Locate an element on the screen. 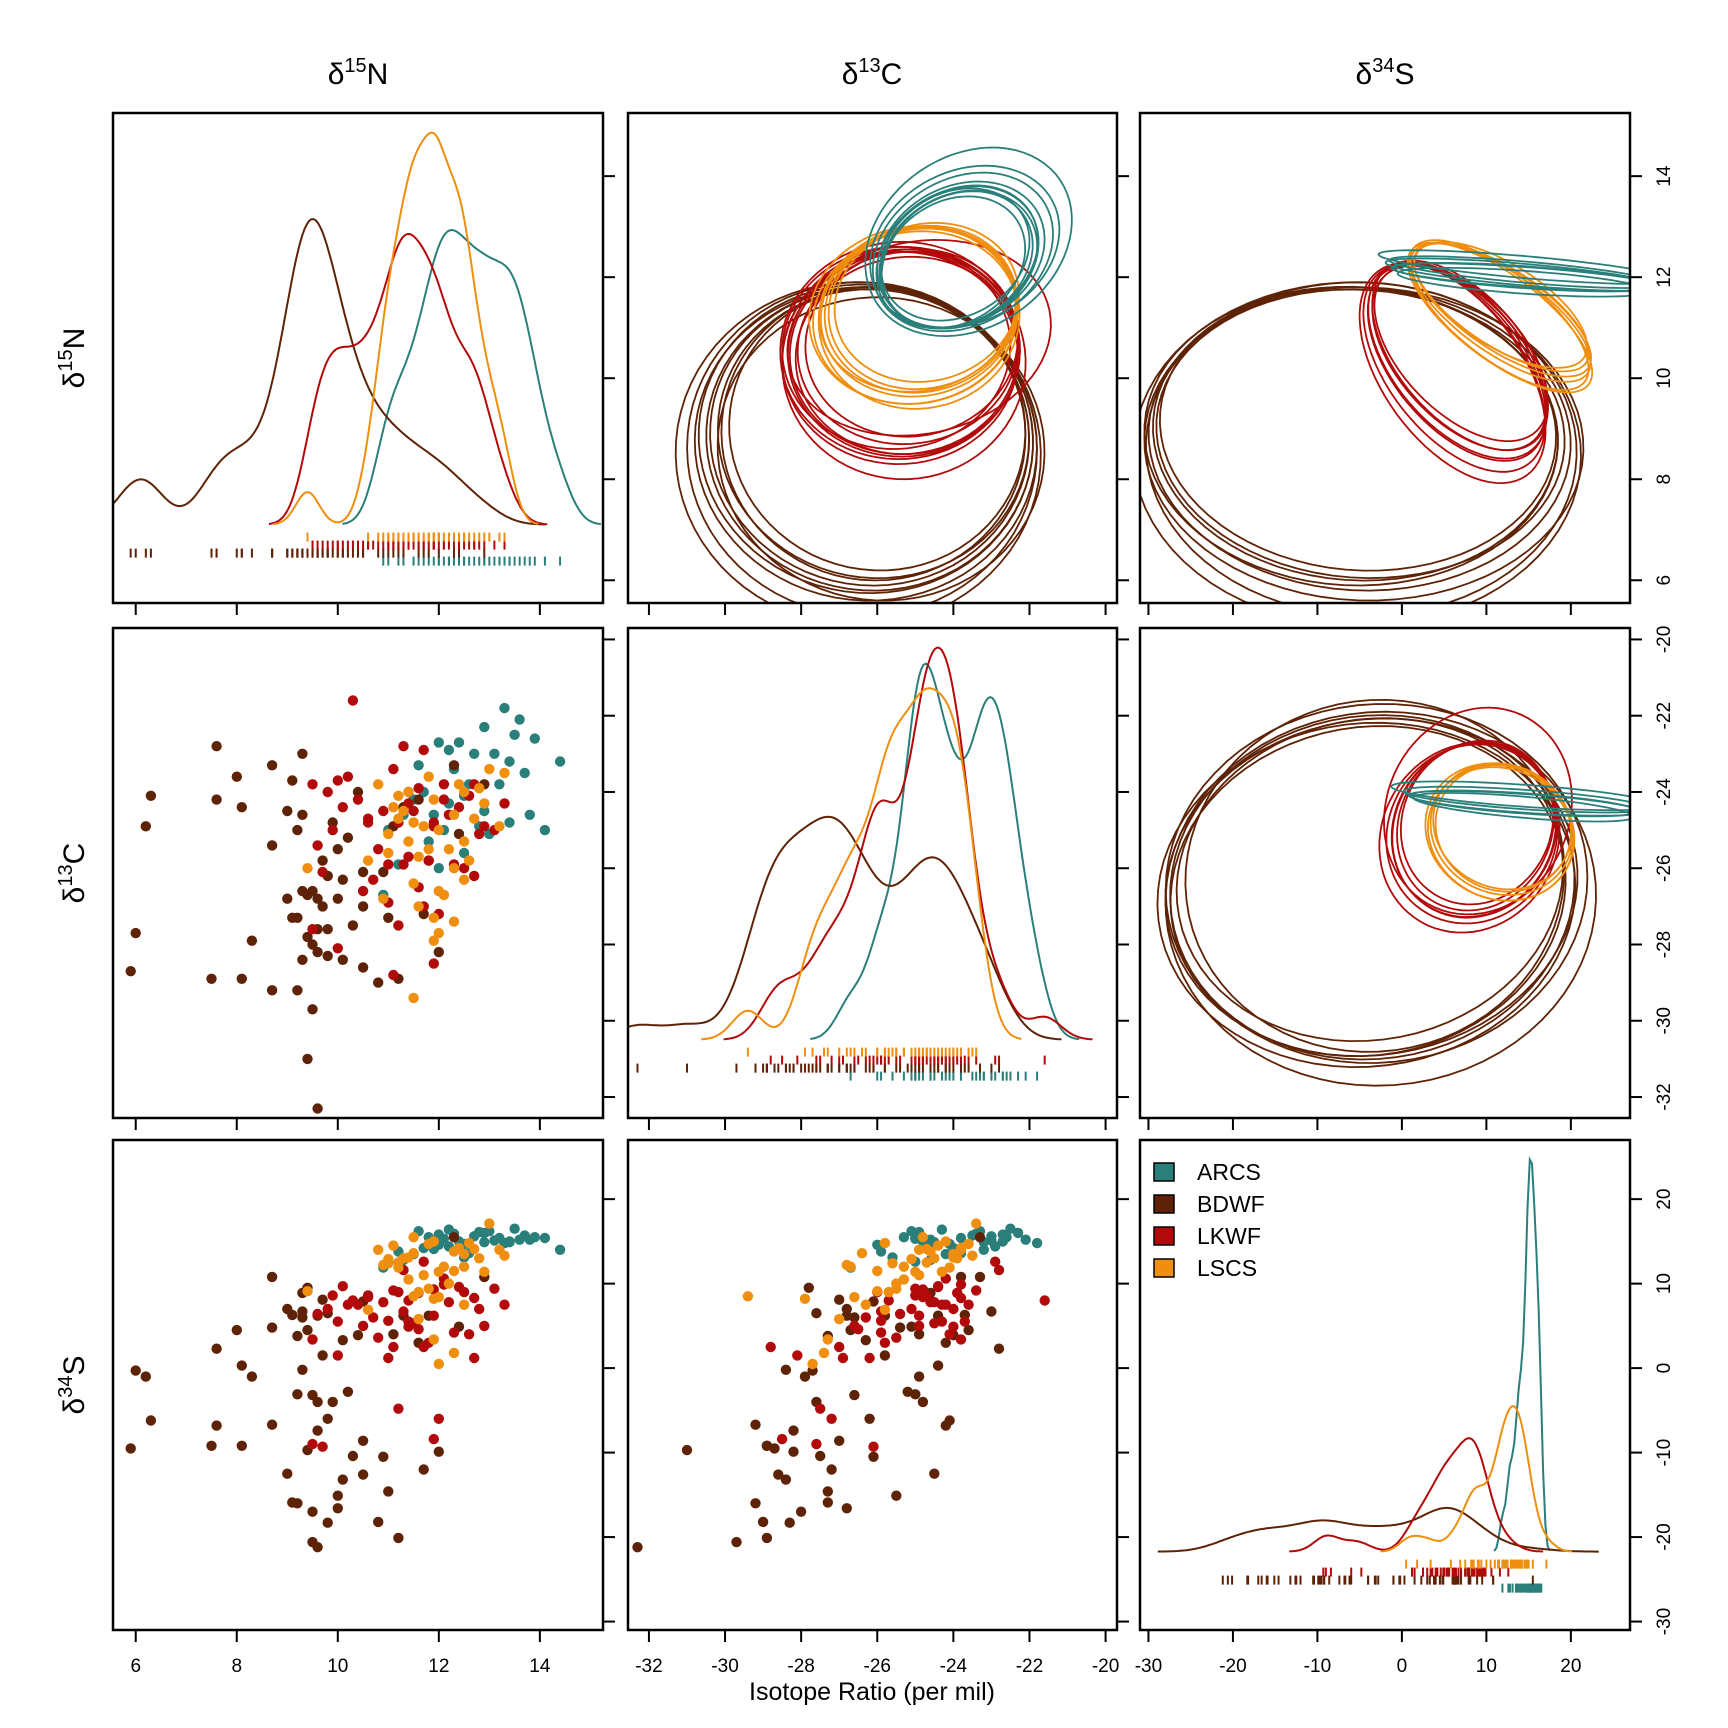 The width and height of the screenshot is (1728, 1728). density-curve-arcs is located at coordinates (945, 851).